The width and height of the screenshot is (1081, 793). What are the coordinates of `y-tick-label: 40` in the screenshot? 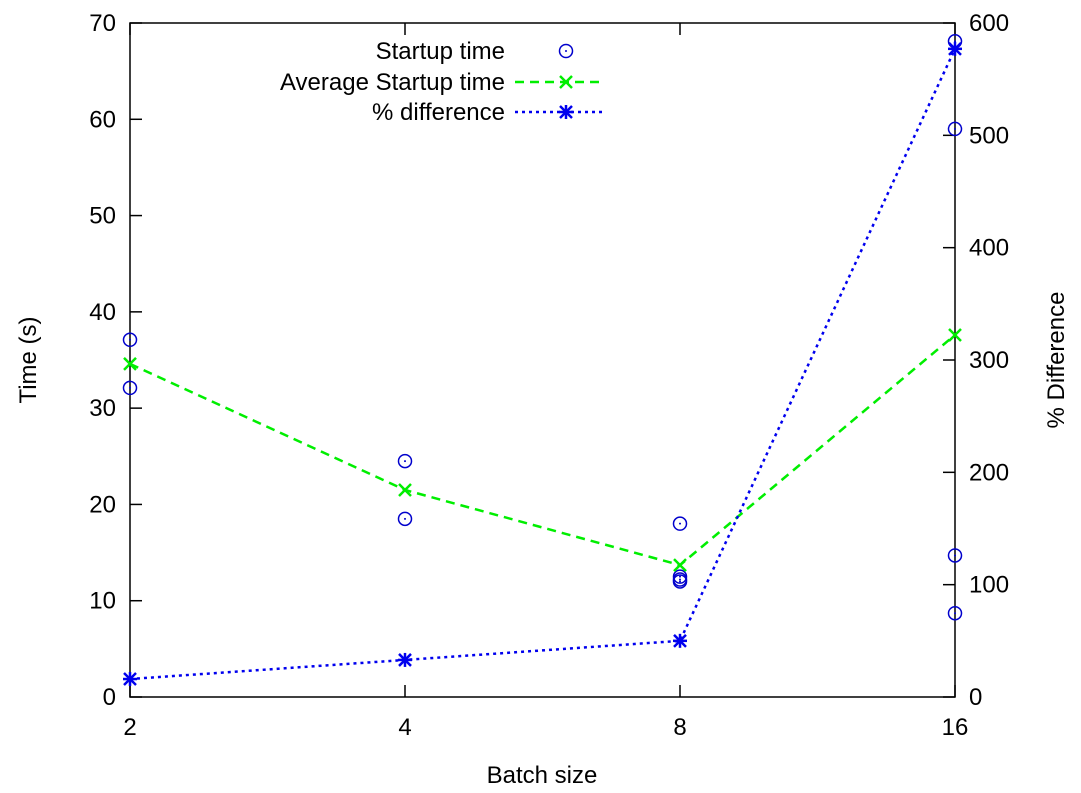 It's located at (102, 312).